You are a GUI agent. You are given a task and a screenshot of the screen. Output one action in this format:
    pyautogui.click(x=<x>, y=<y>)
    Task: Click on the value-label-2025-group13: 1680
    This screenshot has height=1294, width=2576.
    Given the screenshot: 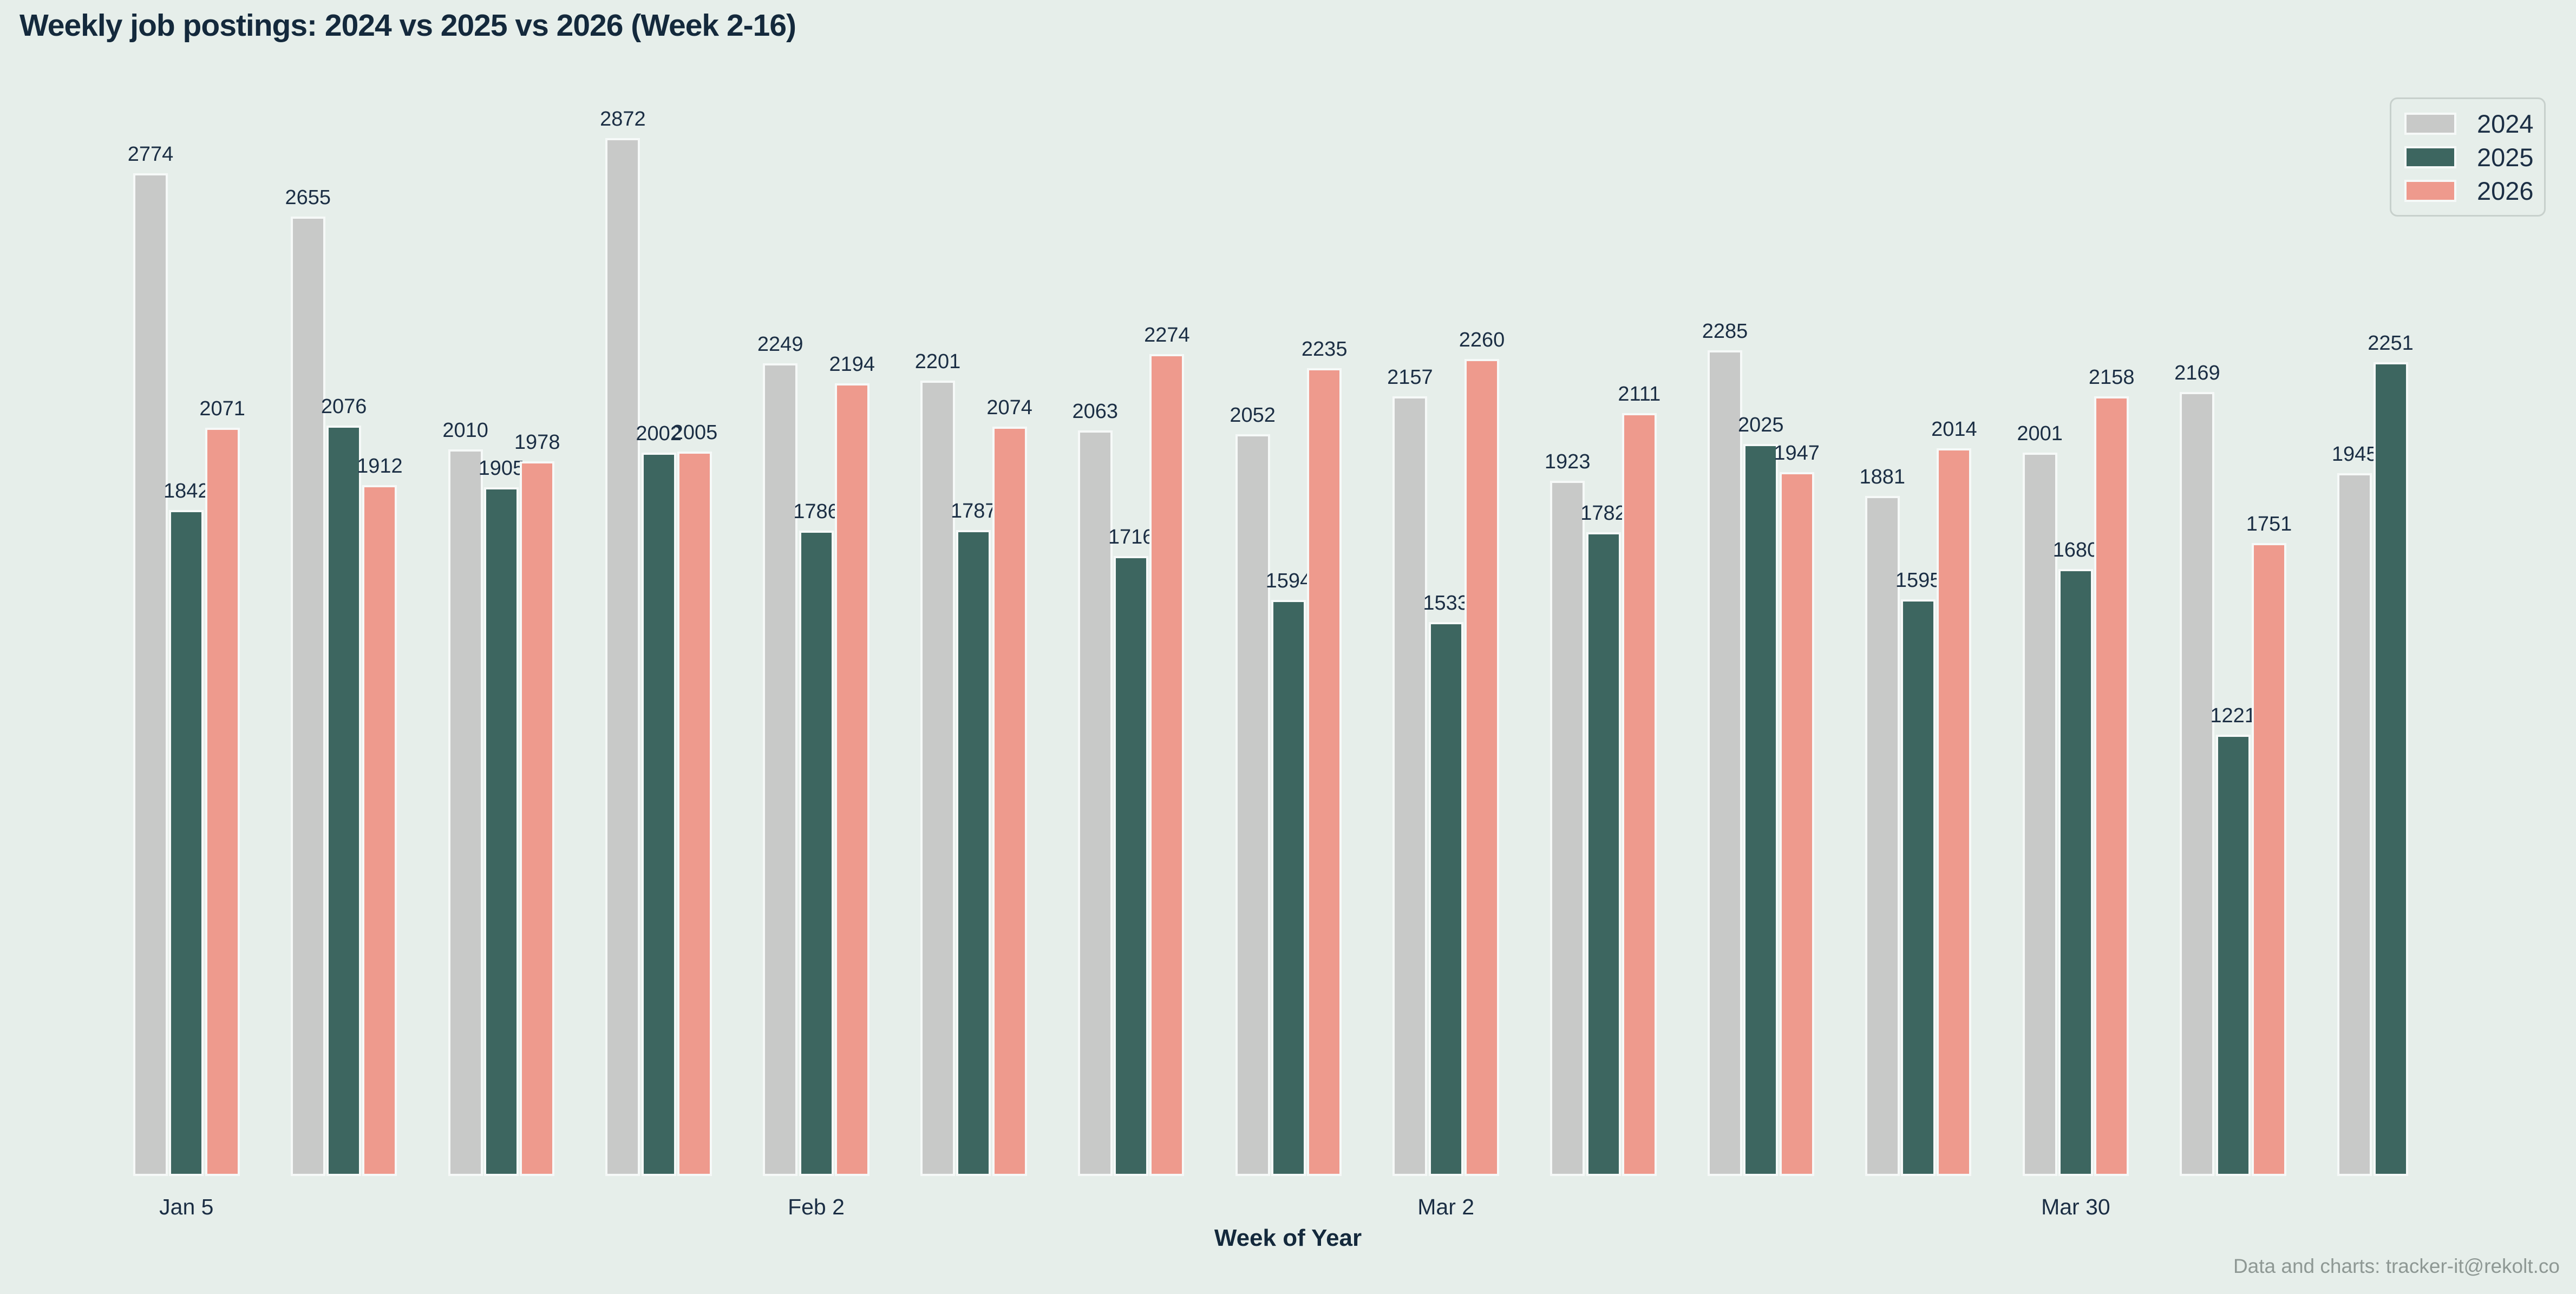 What is the action you would take?
    pyautogui.click(x=2075, y=549)
    